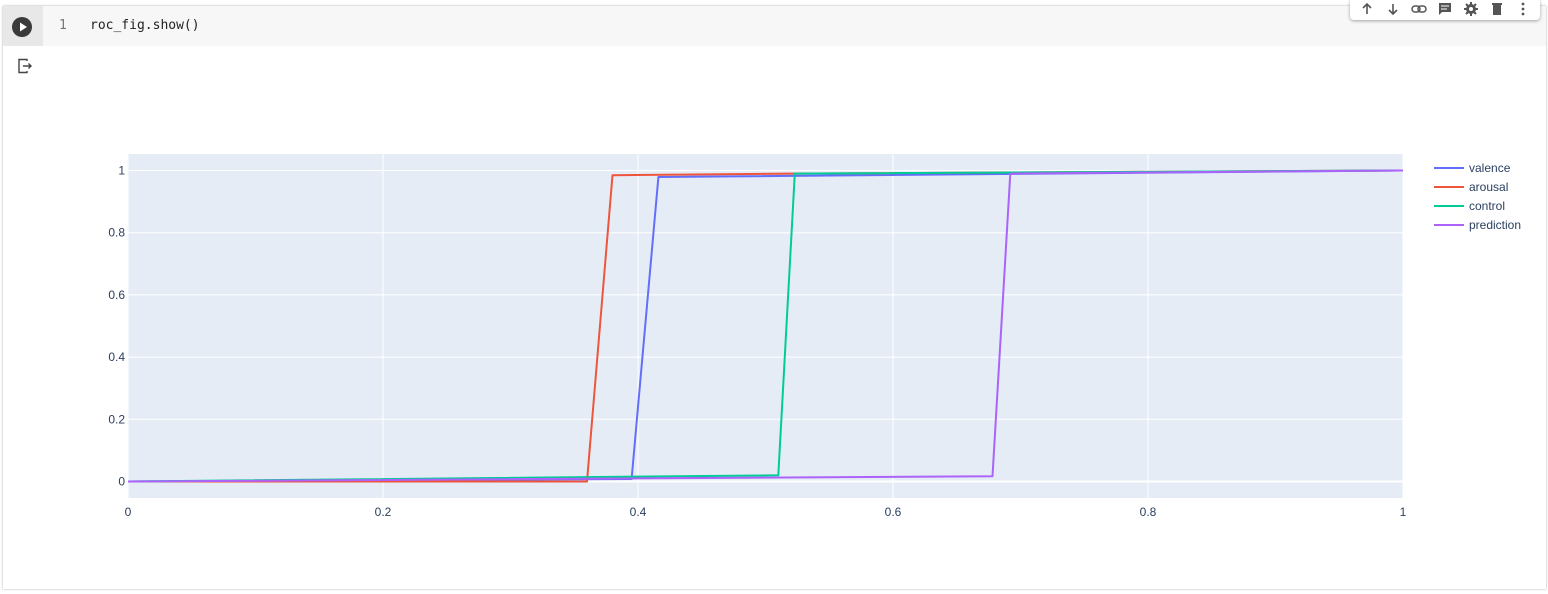 The height and width of the screenshot is (594, 1548). Describe the element at coordinates (1419, 9) in the screenshot. I see `link-icon` at that location.